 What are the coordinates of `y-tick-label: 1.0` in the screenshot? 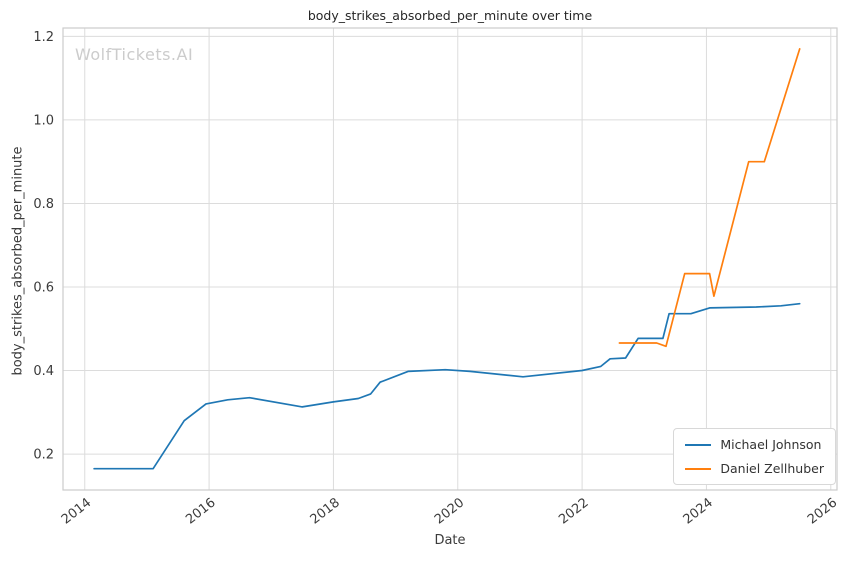 It's located at (43, 120).